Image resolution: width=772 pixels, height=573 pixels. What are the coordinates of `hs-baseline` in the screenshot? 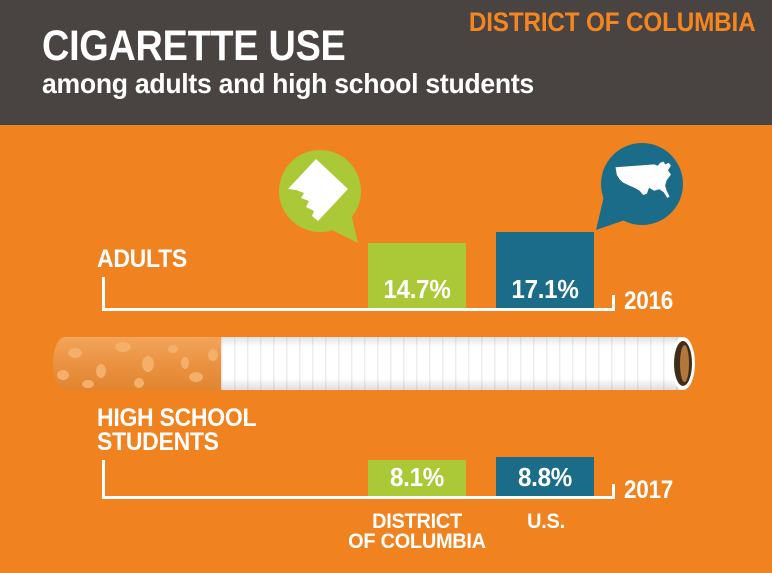 It's located at (358, 497).